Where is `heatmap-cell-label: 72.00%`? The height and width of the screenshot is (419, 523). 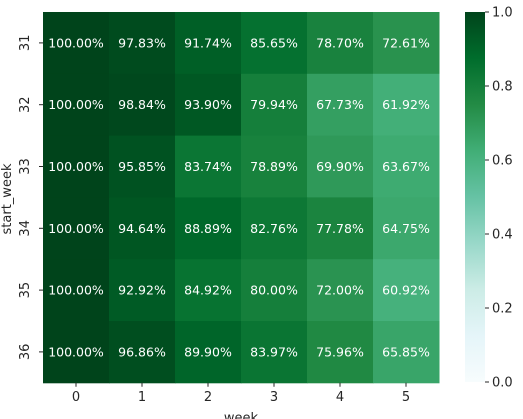
heatmap-cell-label: 72.00% is located at coordinates (340, 290).